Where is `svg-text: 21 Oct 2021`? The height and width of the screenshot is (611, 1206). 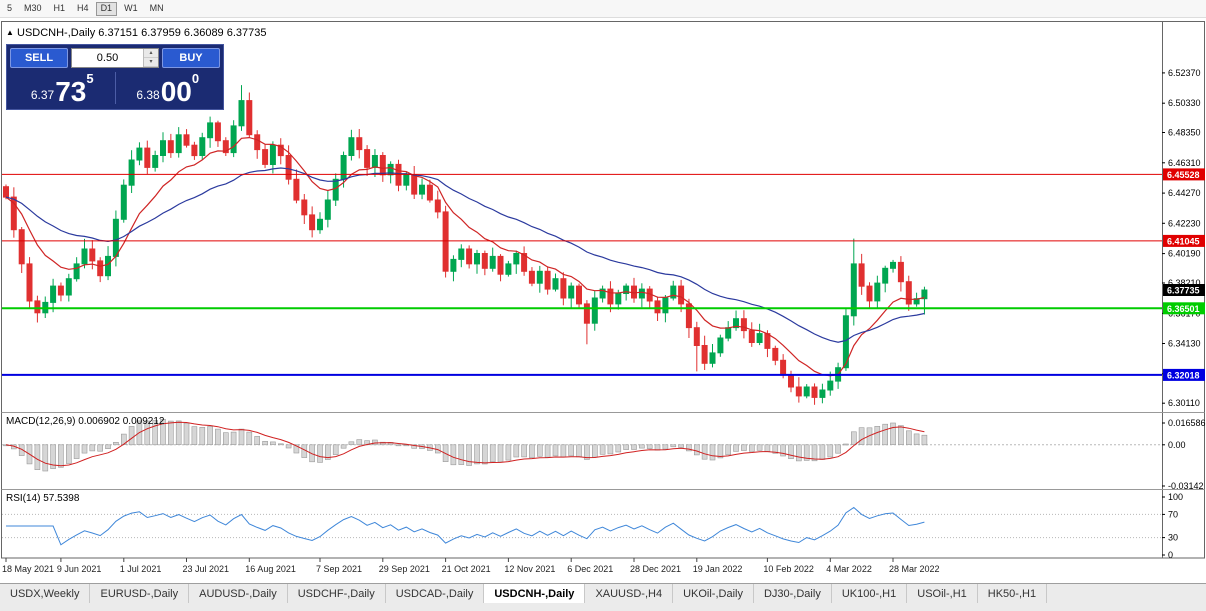 svg-text: 21 Oct 2021 is located at coordinates (466, 569).